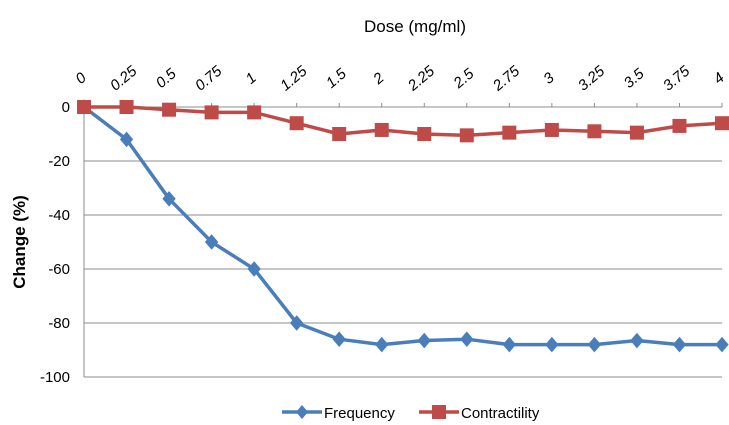  I want to click on legend-item-contractility: Contractility, so click(479, 413).